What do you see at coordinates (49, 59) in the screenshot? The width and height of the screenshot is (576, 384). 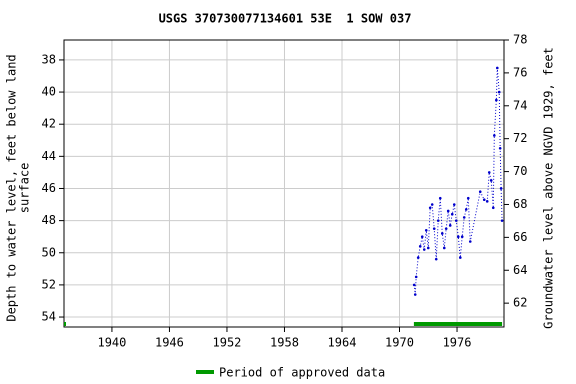 I see `y-tick-label: 38` at bounding box center [49, 59].